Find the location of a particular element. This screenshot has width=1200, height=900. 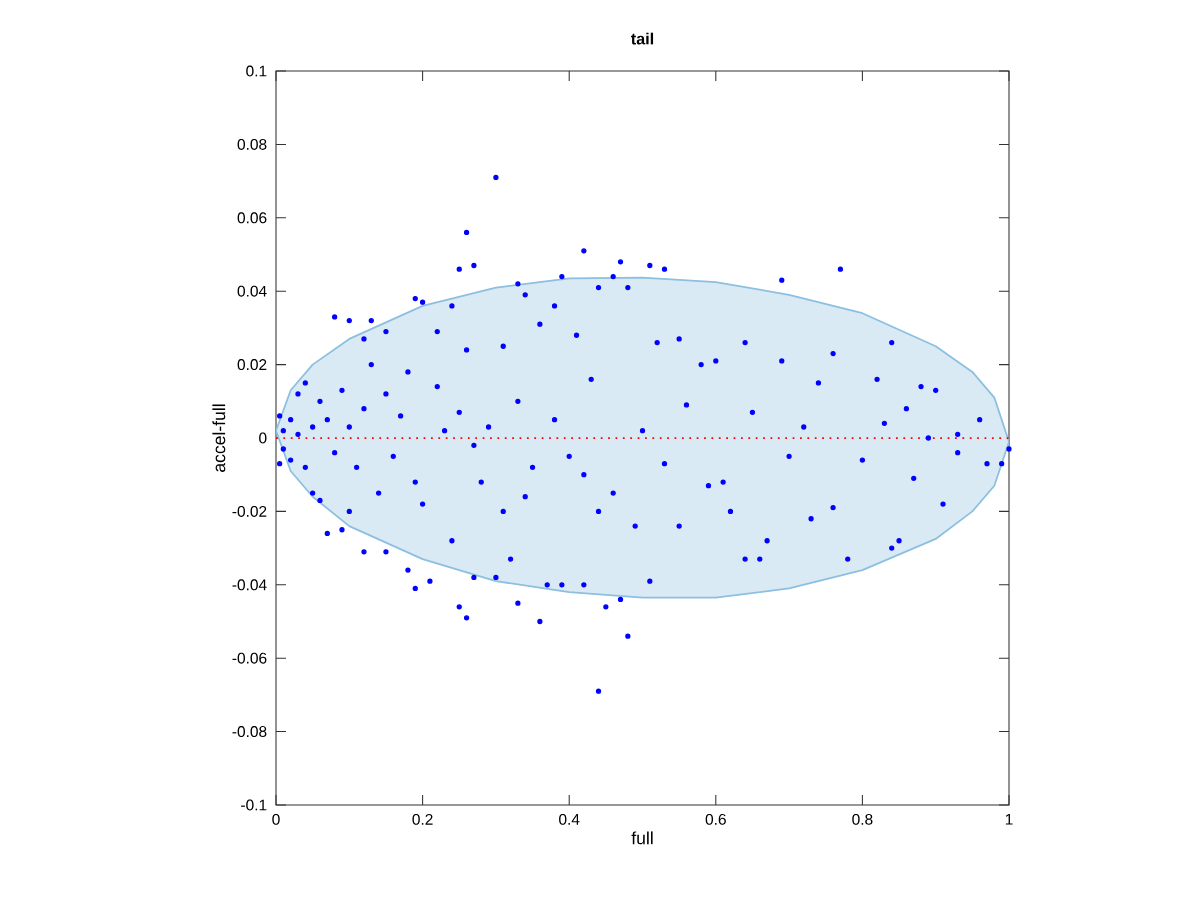

y-tick-label: 0.06 is located at coordinates (252, 218).